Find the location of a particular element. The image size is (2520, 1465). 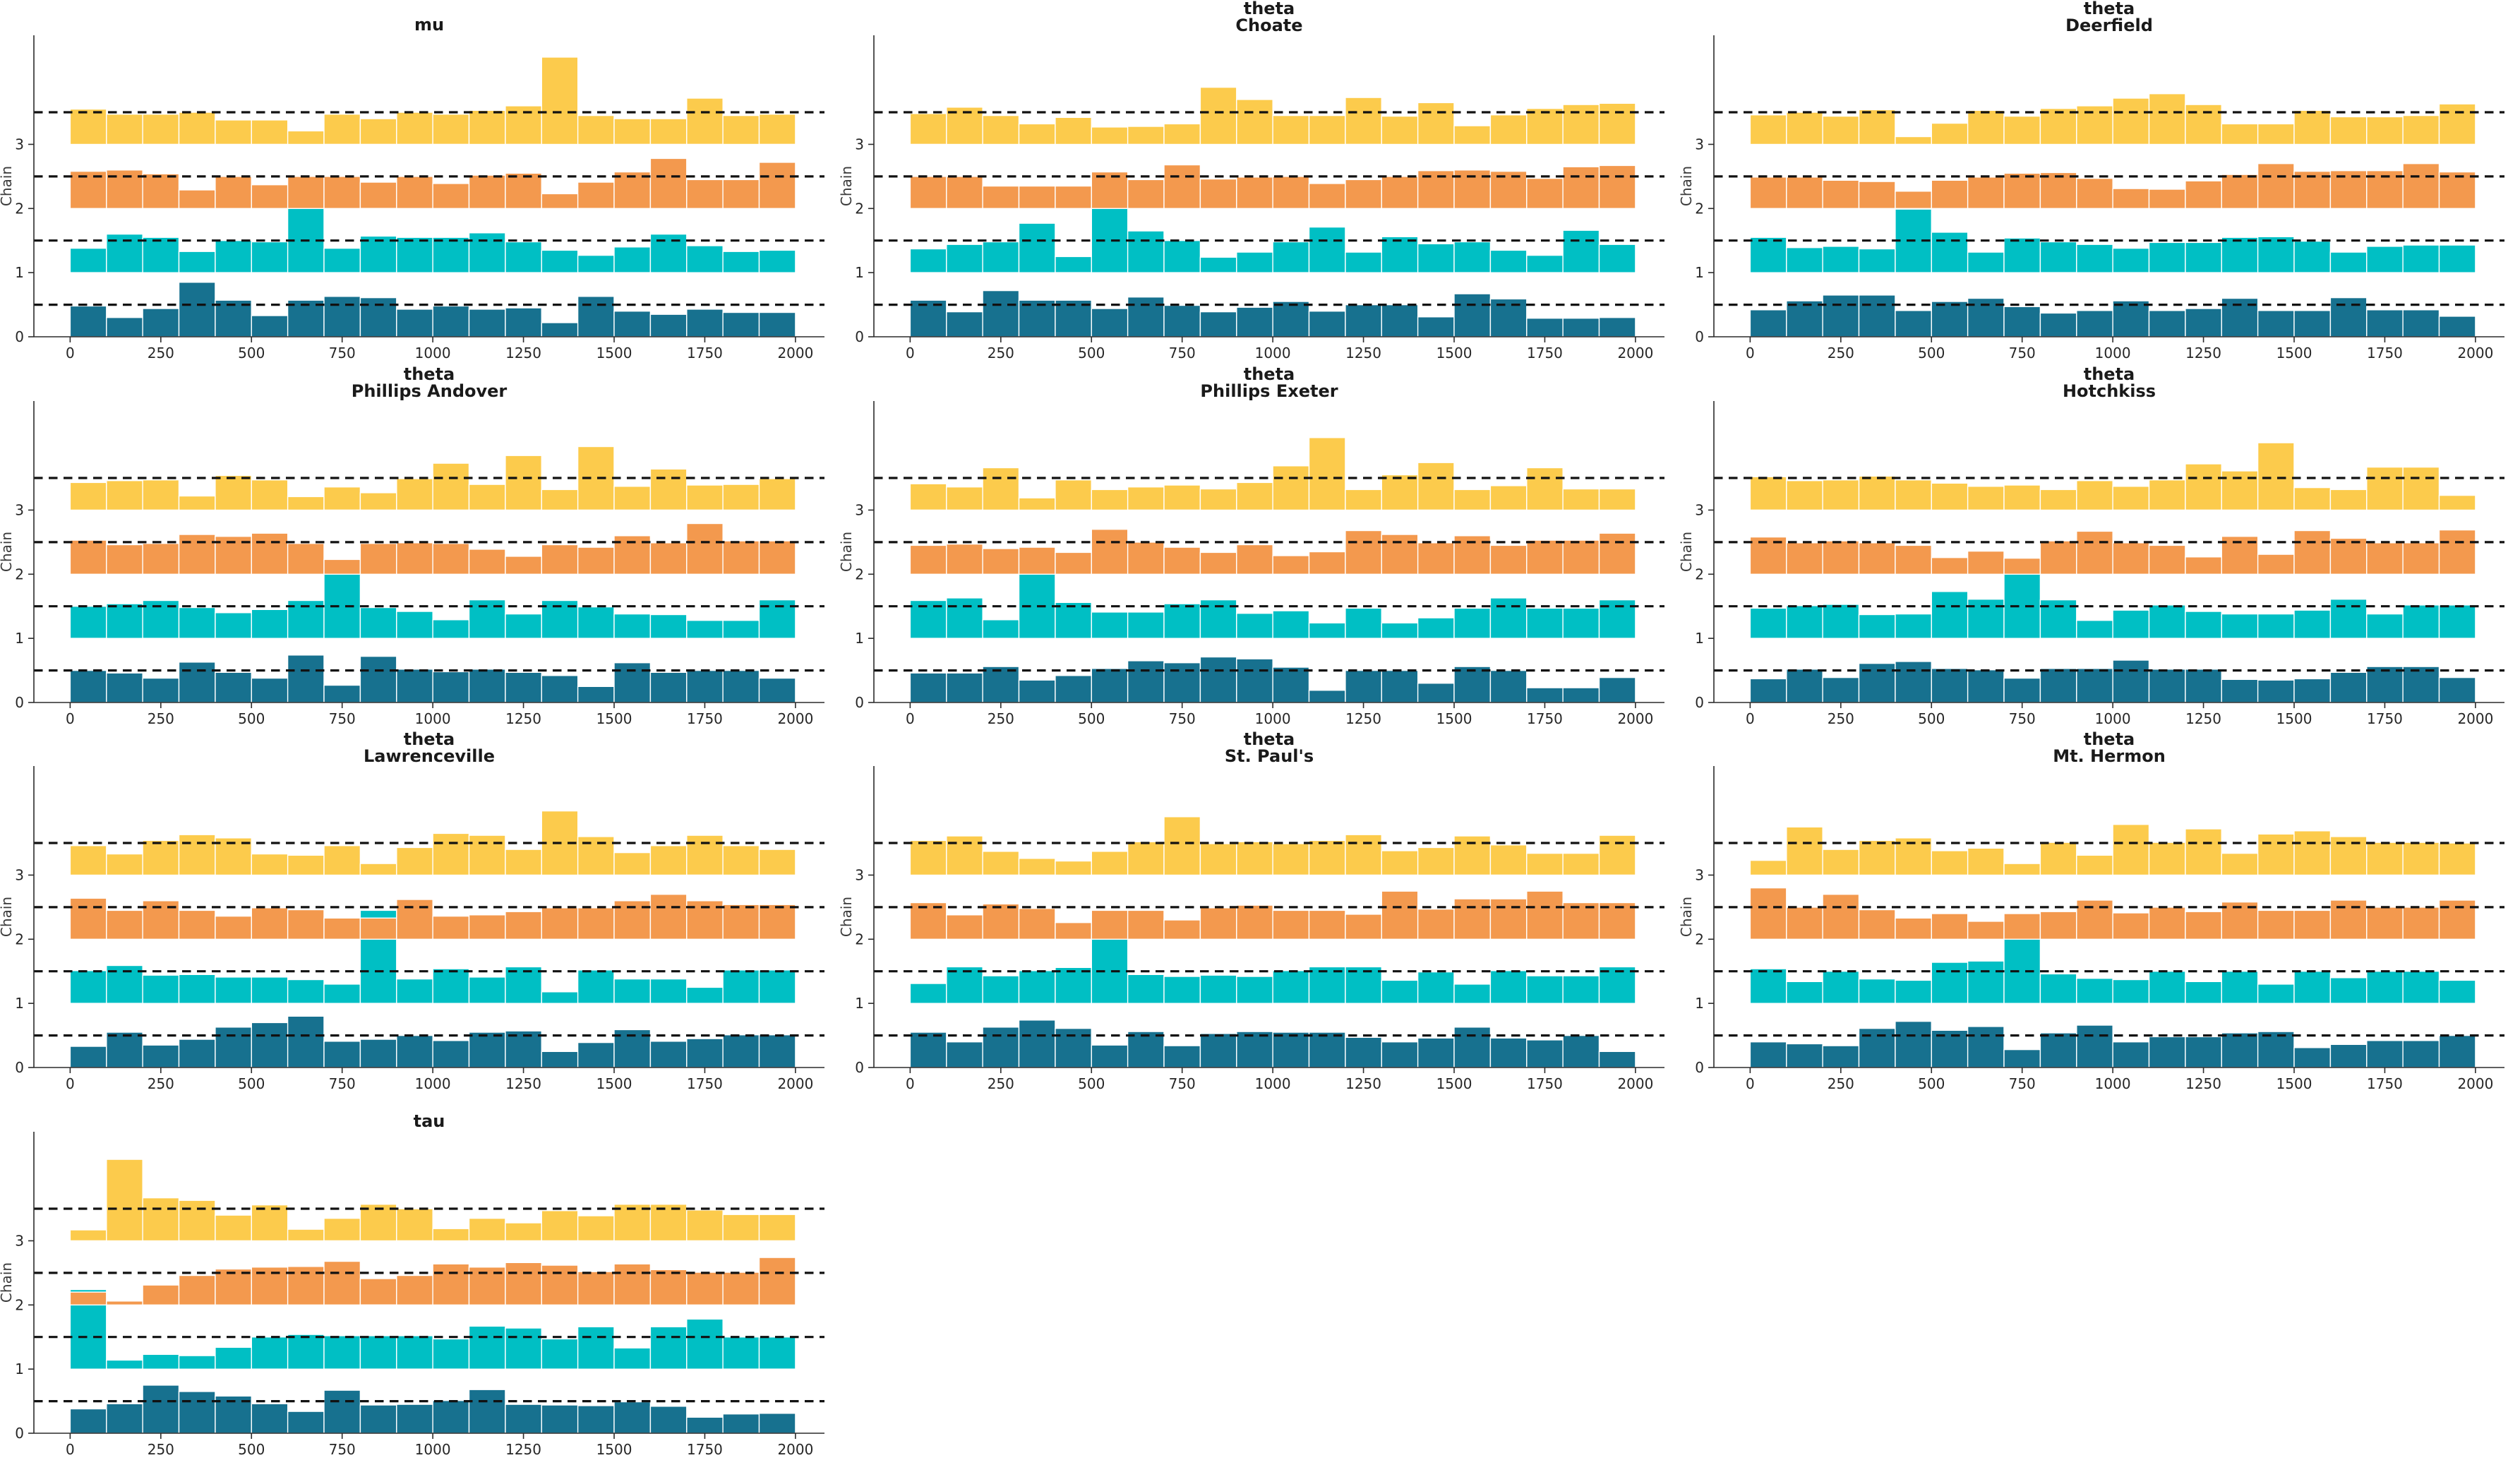

subplot-title-line: Deerfield is located at coordinates (2109, 25).